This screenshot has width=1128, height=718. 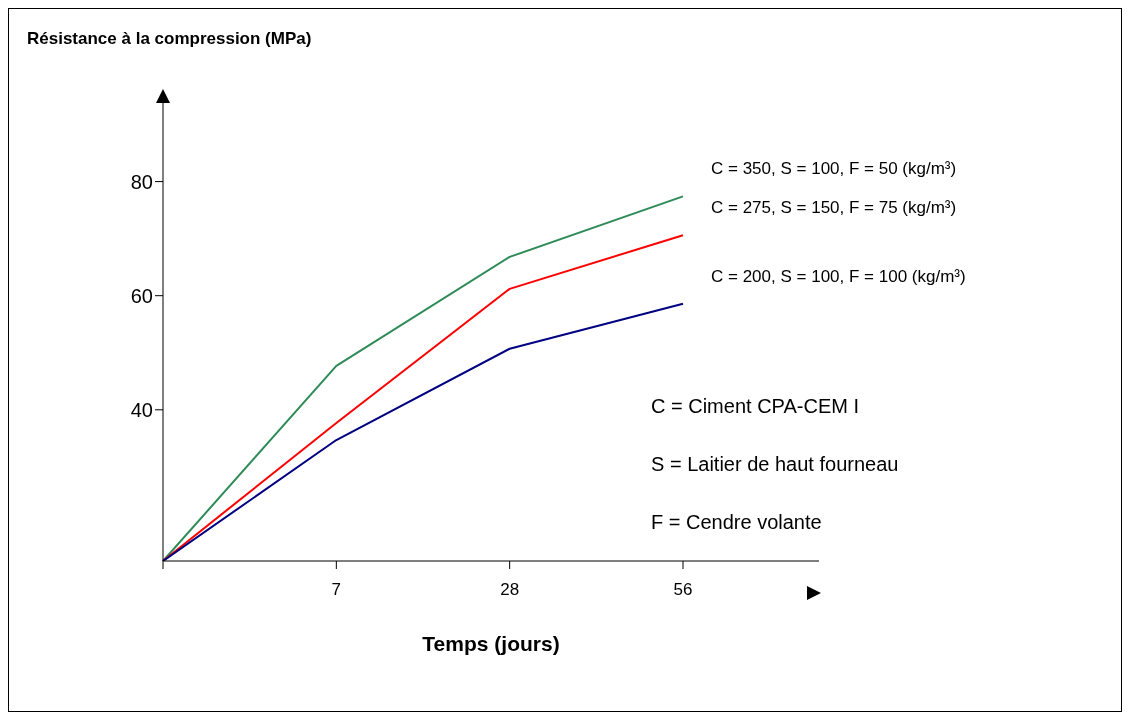 I want to click on series-label: C = 275, S = 150, F = 75 (kg/m³), so click(x=834, y=208).